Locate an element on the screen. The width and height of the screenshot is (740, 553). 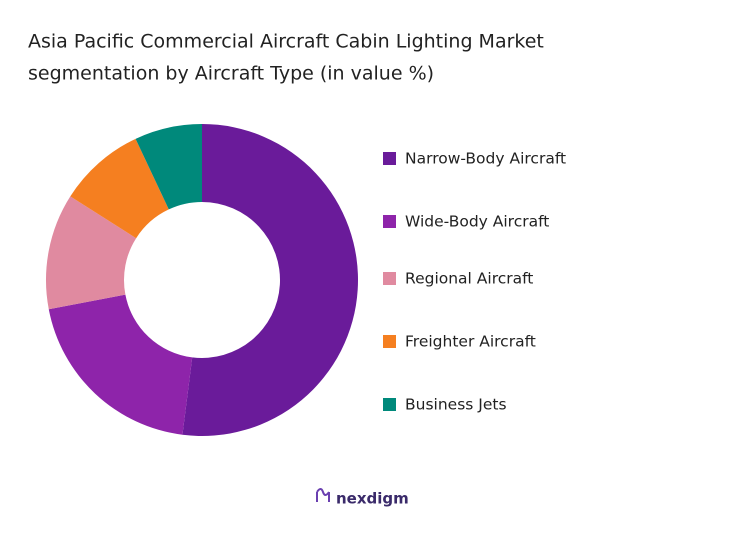
legend-label: Freighter Aircraft is located at coordinates (470, 342).